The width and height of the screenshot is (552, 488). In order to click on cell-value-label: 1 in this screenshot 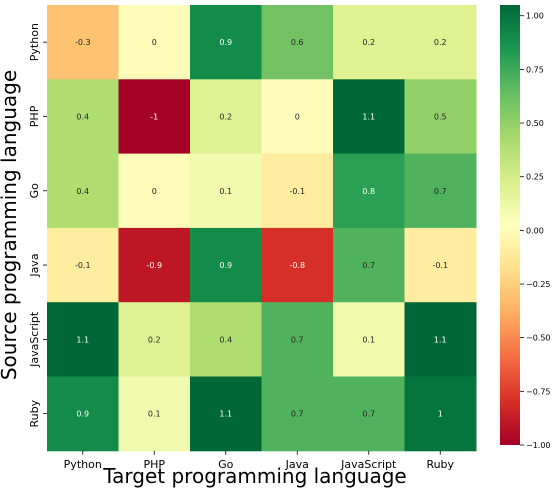, I will do `click(440, 414)`.